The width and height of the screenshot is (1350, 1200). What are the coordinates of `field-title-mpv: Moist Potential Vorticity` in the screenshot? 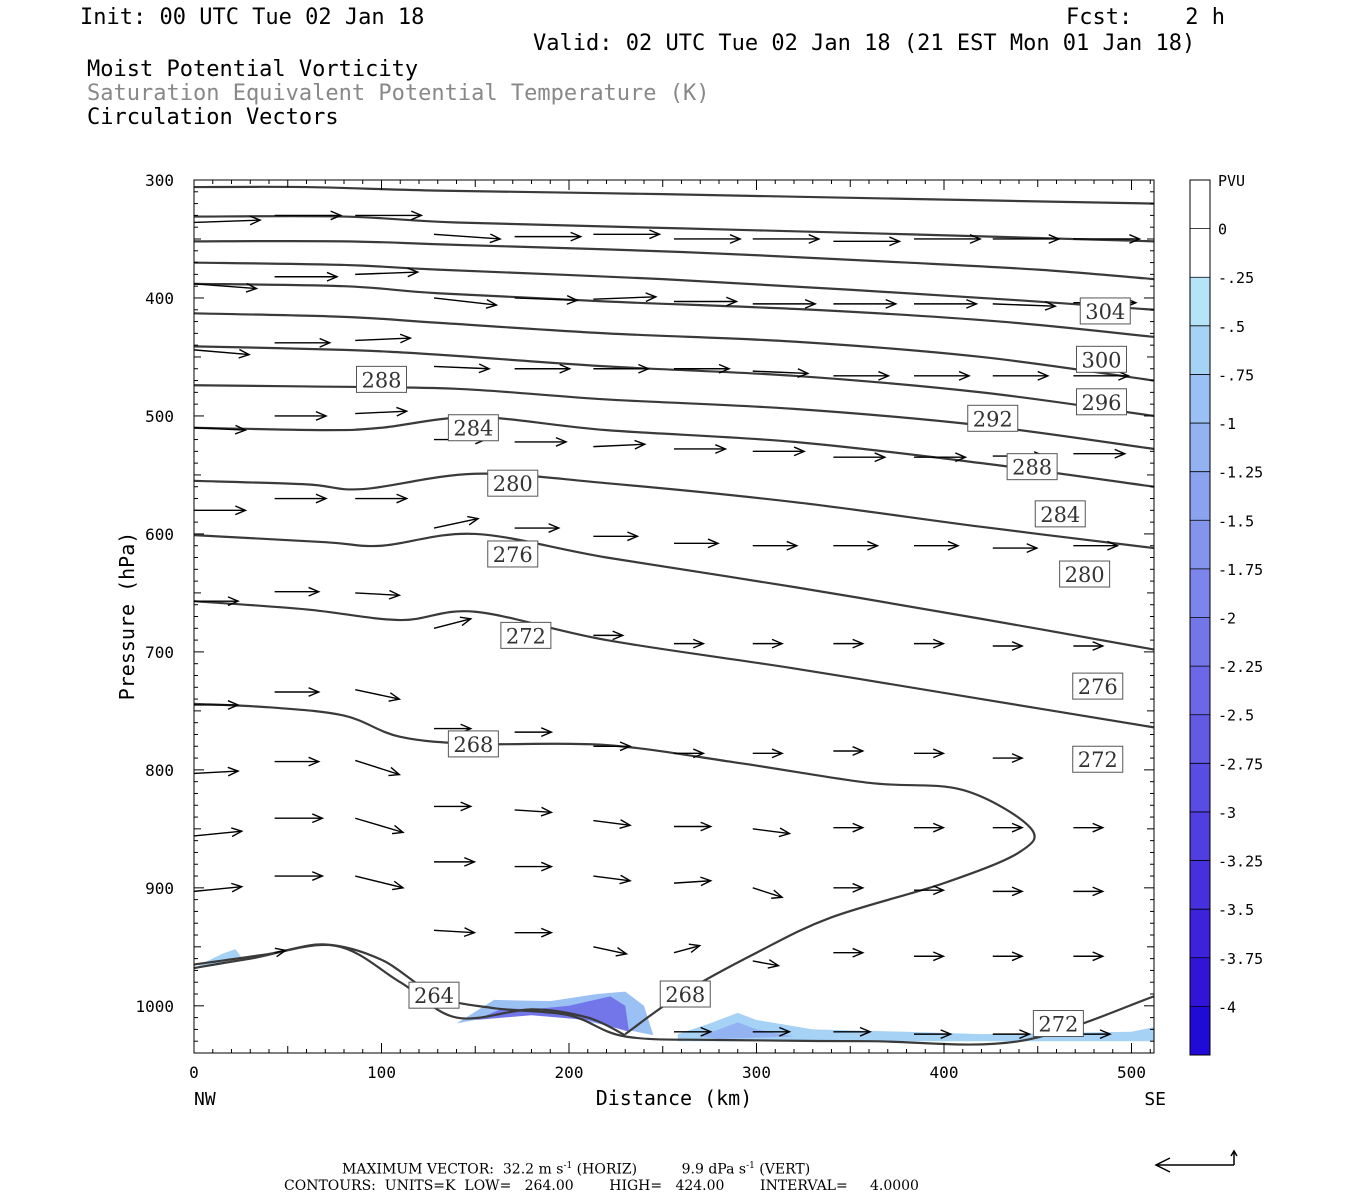 It's located at (253, 69).